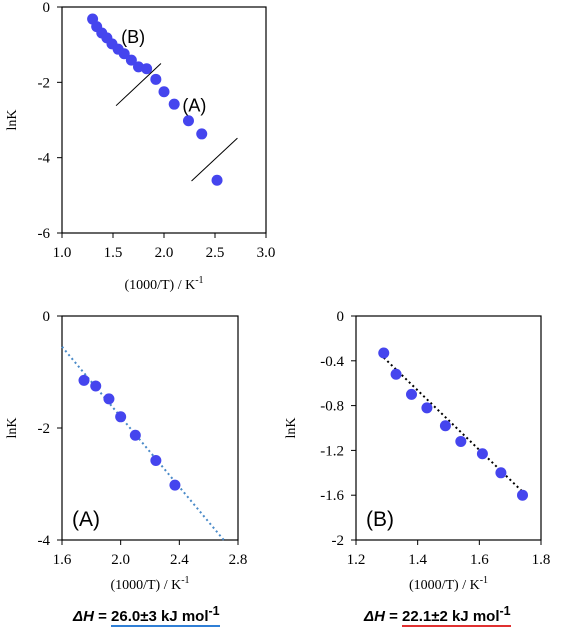  What do you see at coordinates (332, 451) in the screenshot?
I see `y-tick-label: -1.2` at bounding box center [332, 451].